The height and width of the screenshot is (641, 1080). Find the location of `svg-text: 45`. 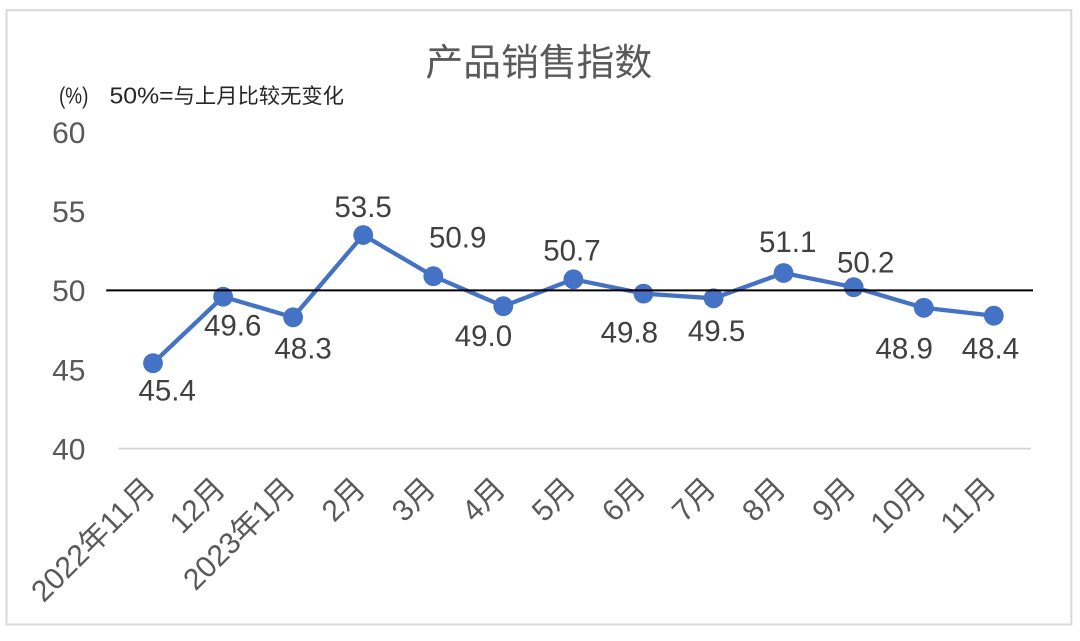

svg-text: 45 is located at coordinates (68, 370).